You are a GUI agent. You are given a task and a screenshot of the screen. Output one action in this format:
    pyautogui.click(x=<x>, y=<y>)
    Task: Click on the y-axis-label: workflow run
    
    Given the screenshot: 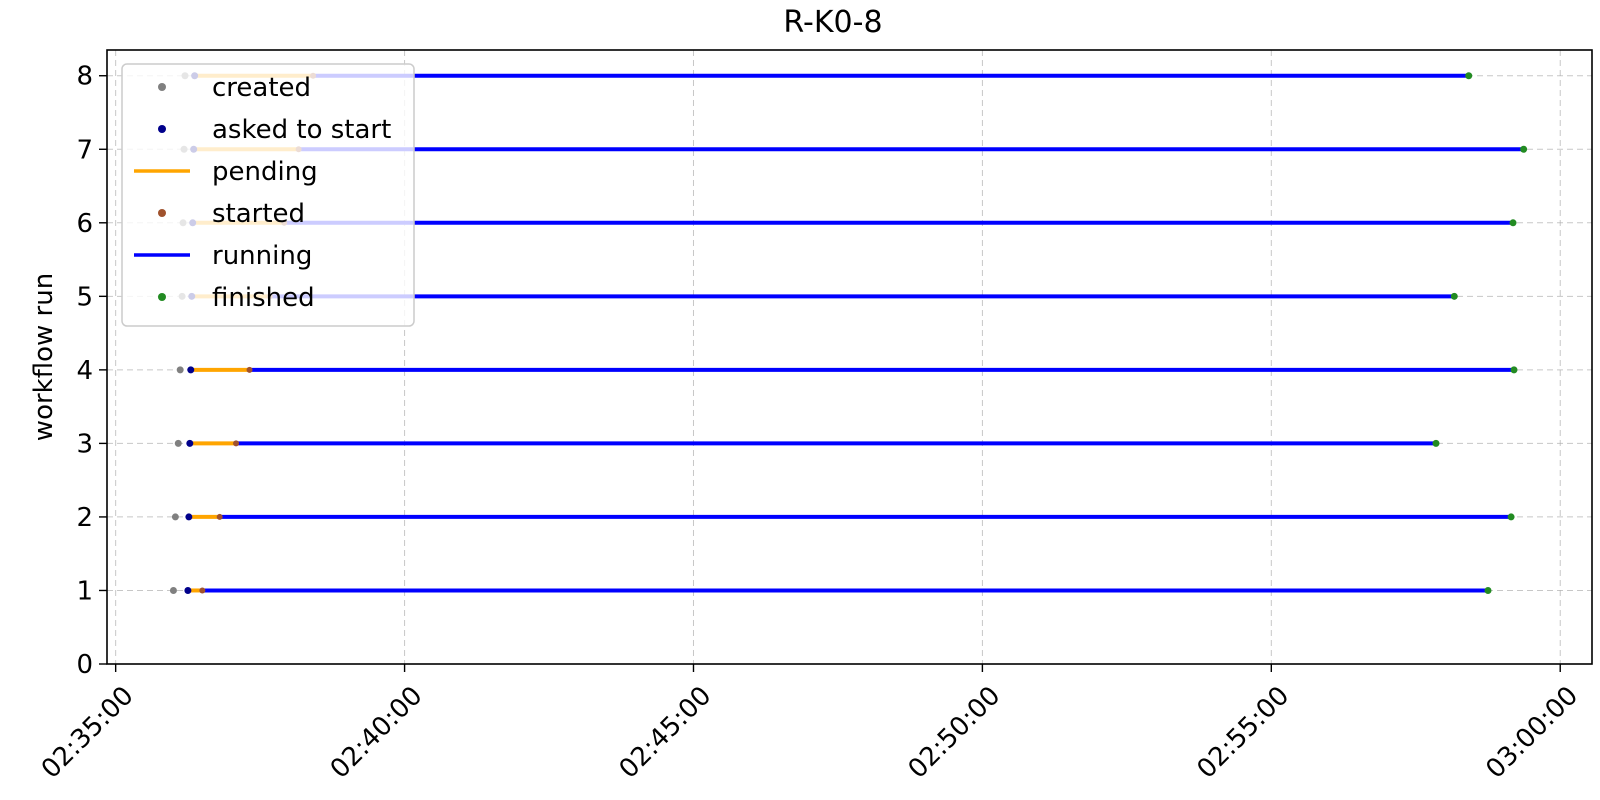 What is the action you would take?
    pyautogui.click(x=44, y=357)
    